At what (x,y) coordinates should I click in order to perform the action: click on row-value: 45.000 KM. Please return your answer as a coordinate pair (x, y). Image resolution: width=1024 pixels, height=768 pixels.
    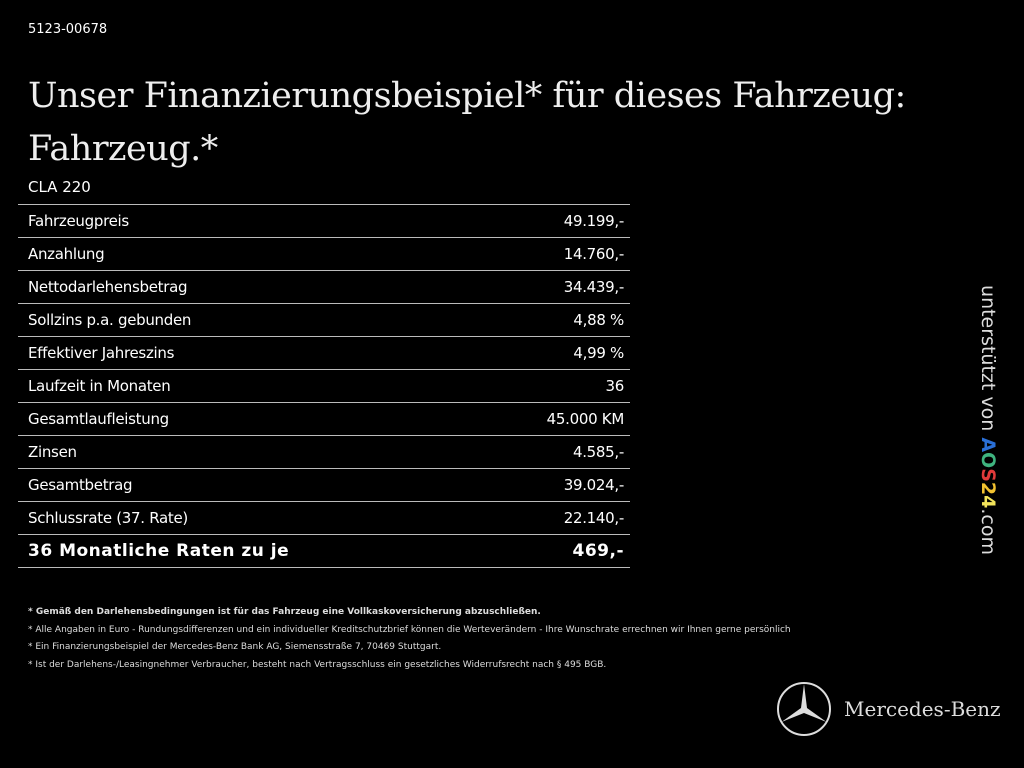
    Looking at the image, I should click on (552, 419).